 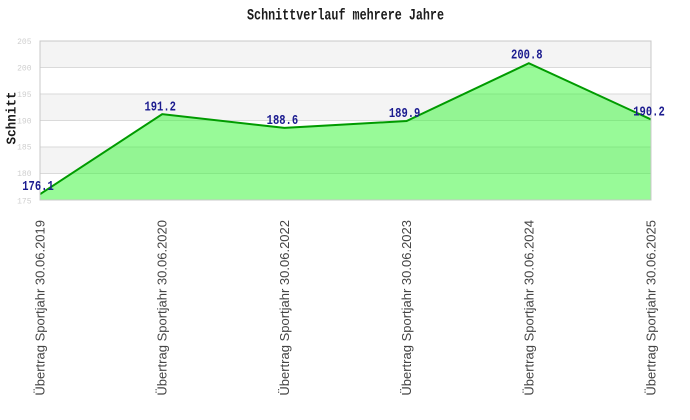 I want to click on svg-text: Schnittverlauf mehrere Jahre, so click(x=345, y=16).